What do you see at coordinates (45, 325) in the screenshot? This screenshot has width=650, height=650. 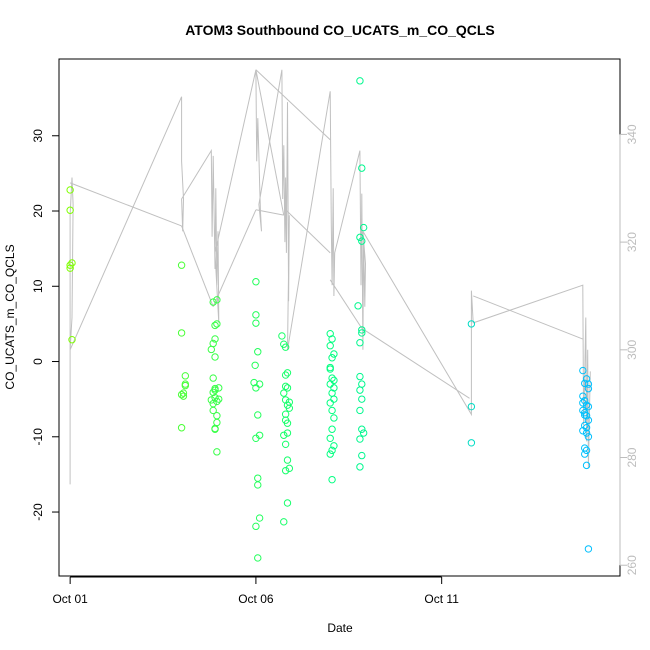 I see `y-axis: -20 -10 0 10 20 30` at bounding box center [45, 325].